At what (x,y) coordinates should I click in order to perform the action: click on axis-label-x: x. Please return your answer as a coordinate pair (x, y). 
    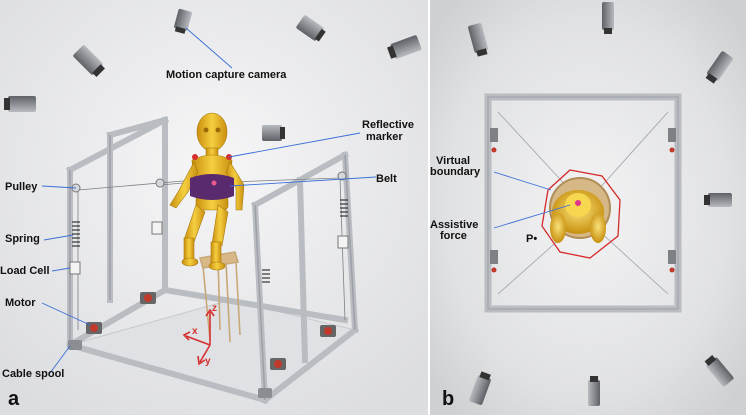
    Looking at the image, I should click on (195, 331).